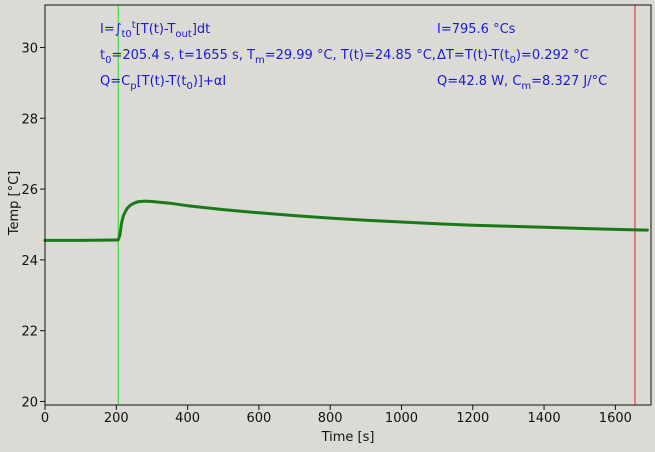  I want to click on x-tick-label: 1400, so click(544, 418).